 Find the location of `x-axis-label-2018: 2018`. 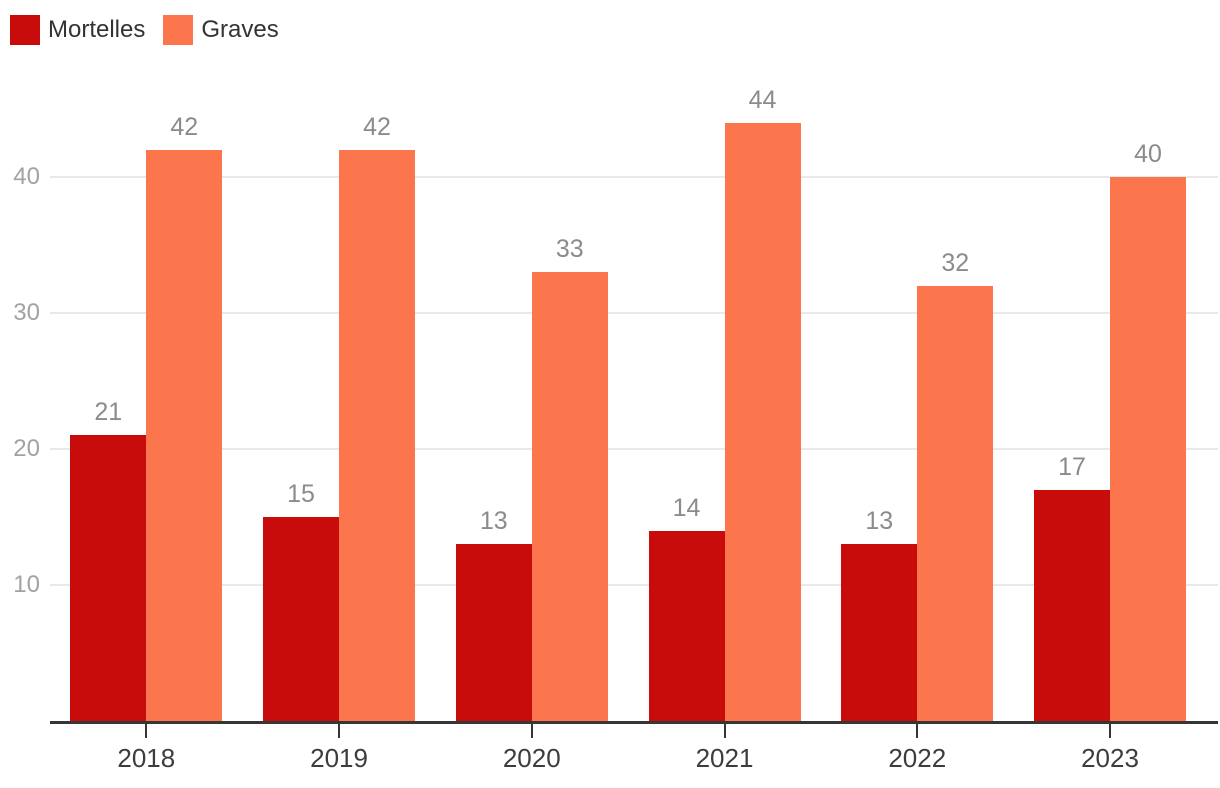

x-axis-label-2018: 2018 is located at coordinates (146, 758).